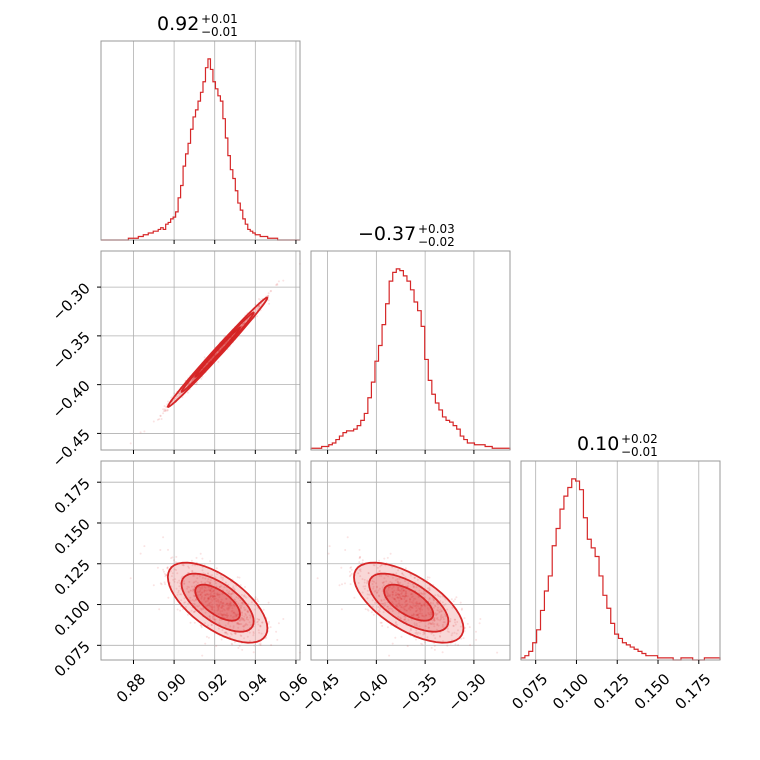 The image size is (760, 760). Describe the element at coordinates (71, 399) in the screenshot. I see `y-tick-label-p1: −0.40` at that location.